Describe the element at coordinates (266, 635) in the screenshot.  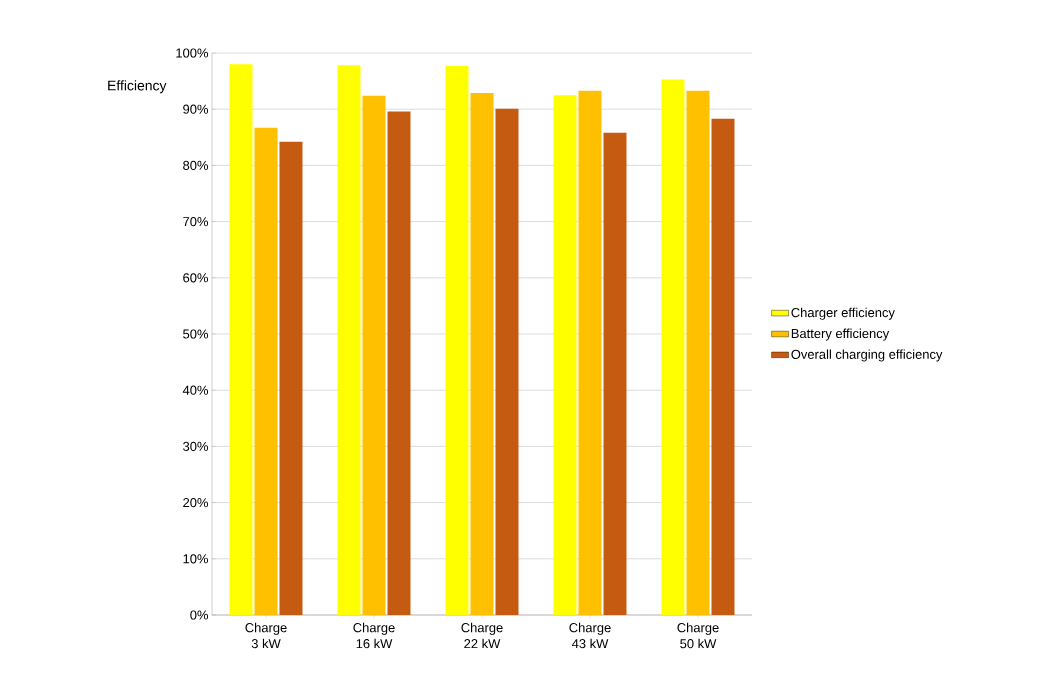
I see `x-tick-label: Charge 3 kW` at that location.